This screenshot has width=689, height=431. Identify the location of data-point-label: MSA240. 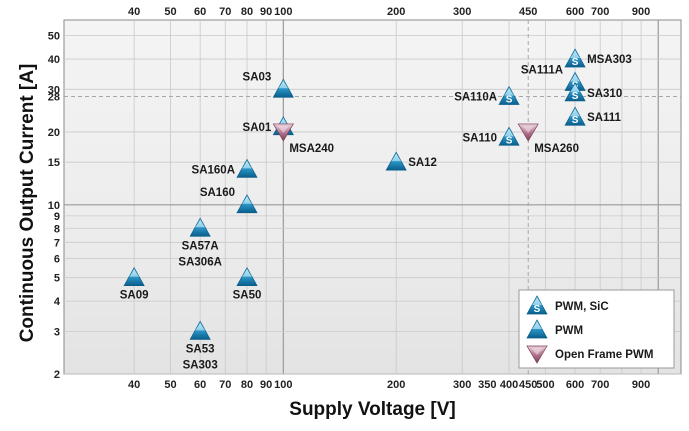
(311, 149).